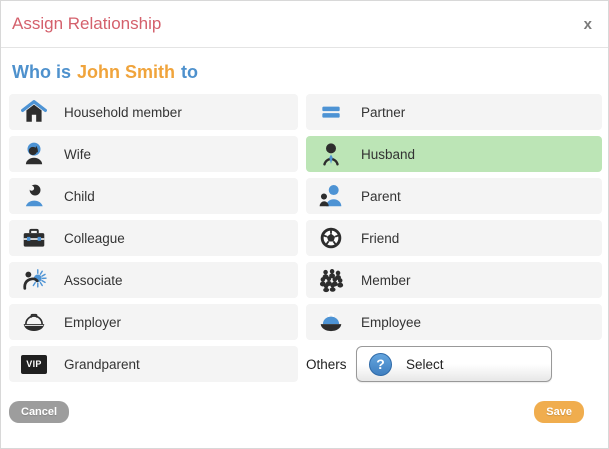 This screenshot has height=449, width=609. What do you see at coordinates (34, 112) in the screenshot?
I see `house-icon` at bounding box center [34, 112].